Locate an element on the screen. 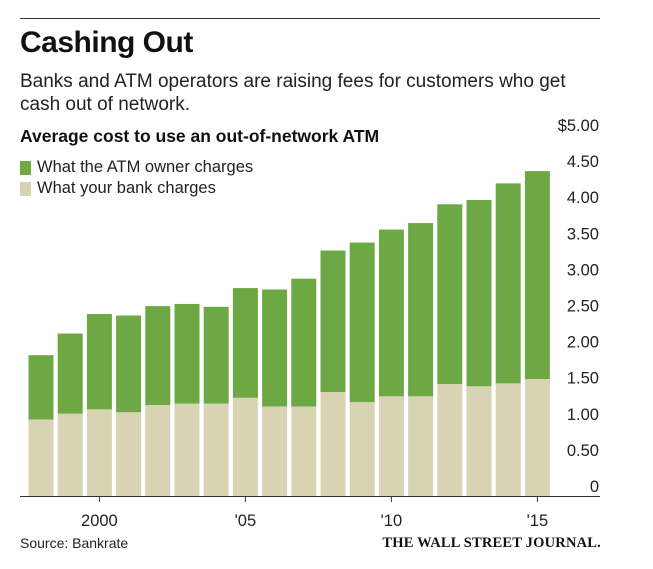 Image resolution: width=653 pixels, height=569 pixels. bar-bank-2011 is located at coordinates (421, 446).